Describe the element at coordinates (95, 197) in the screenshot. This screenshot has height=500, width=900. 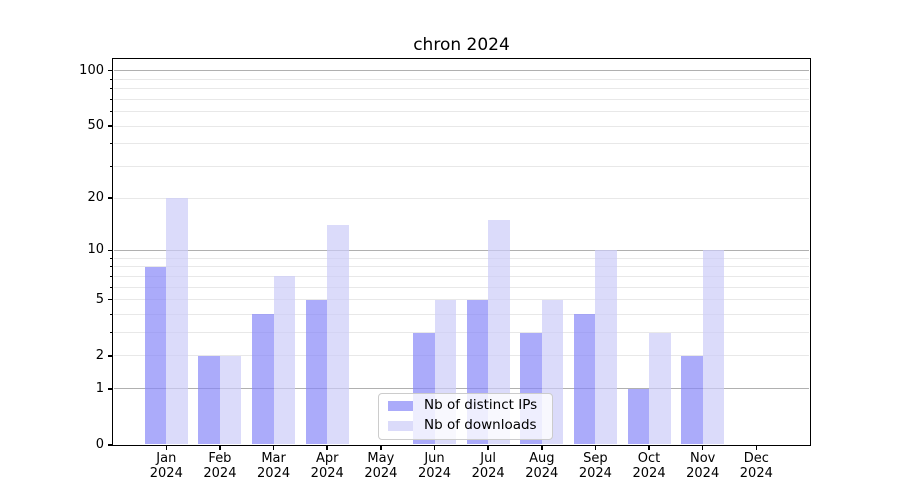
I see `y-tick-label-20: 20` at that location.